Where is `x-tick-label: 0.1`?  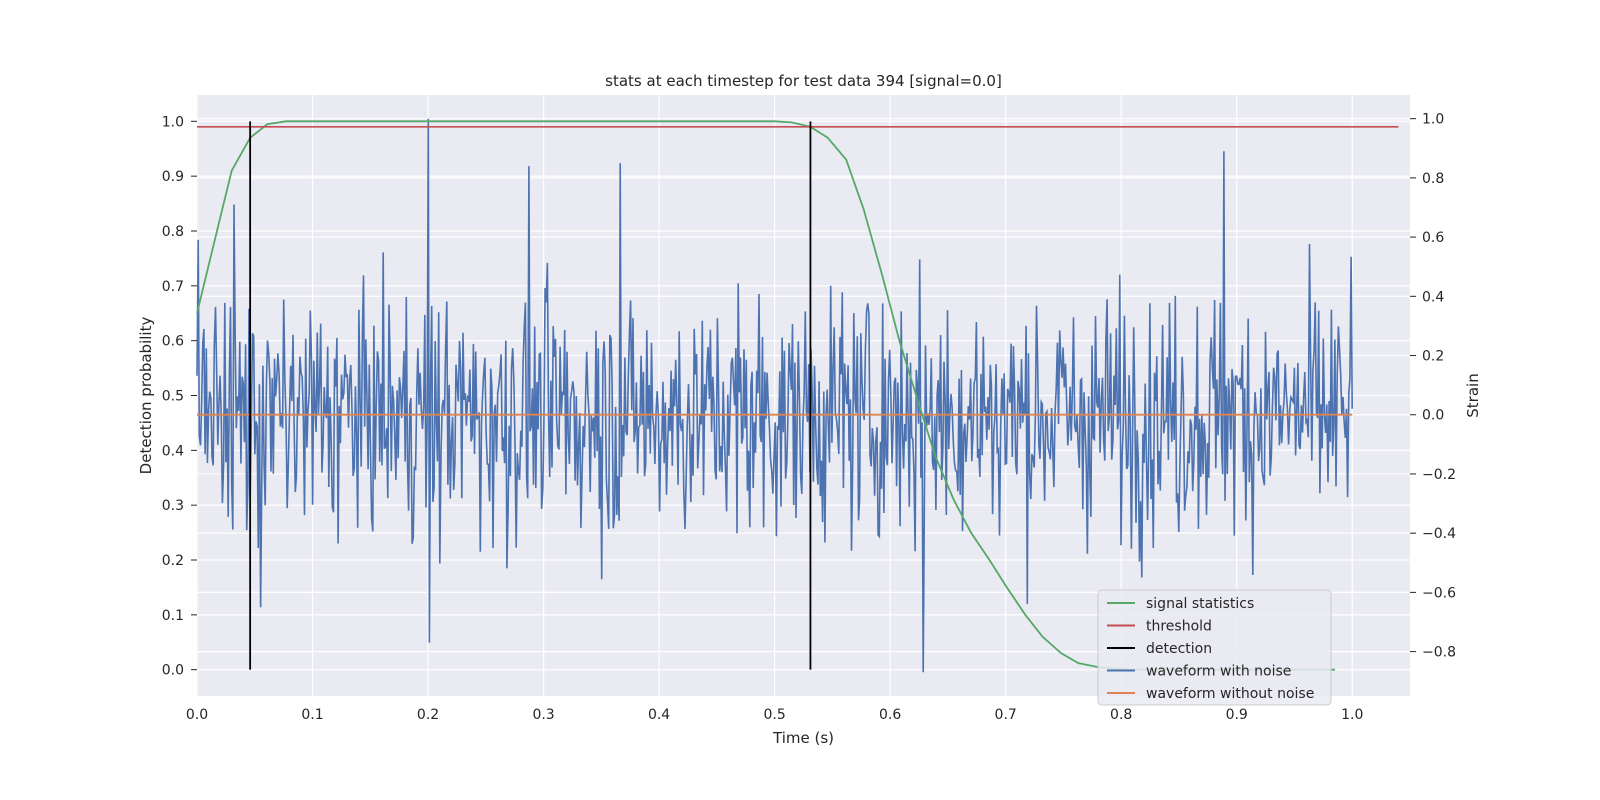
x-tick-label: 0.1 is located at coordinates (312, 715).